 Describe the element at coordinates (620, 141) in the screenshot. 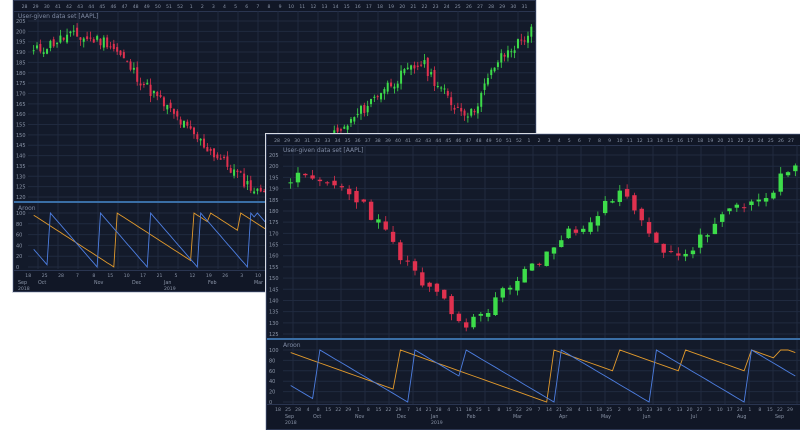

I see `week-number-label: 10` at that location.